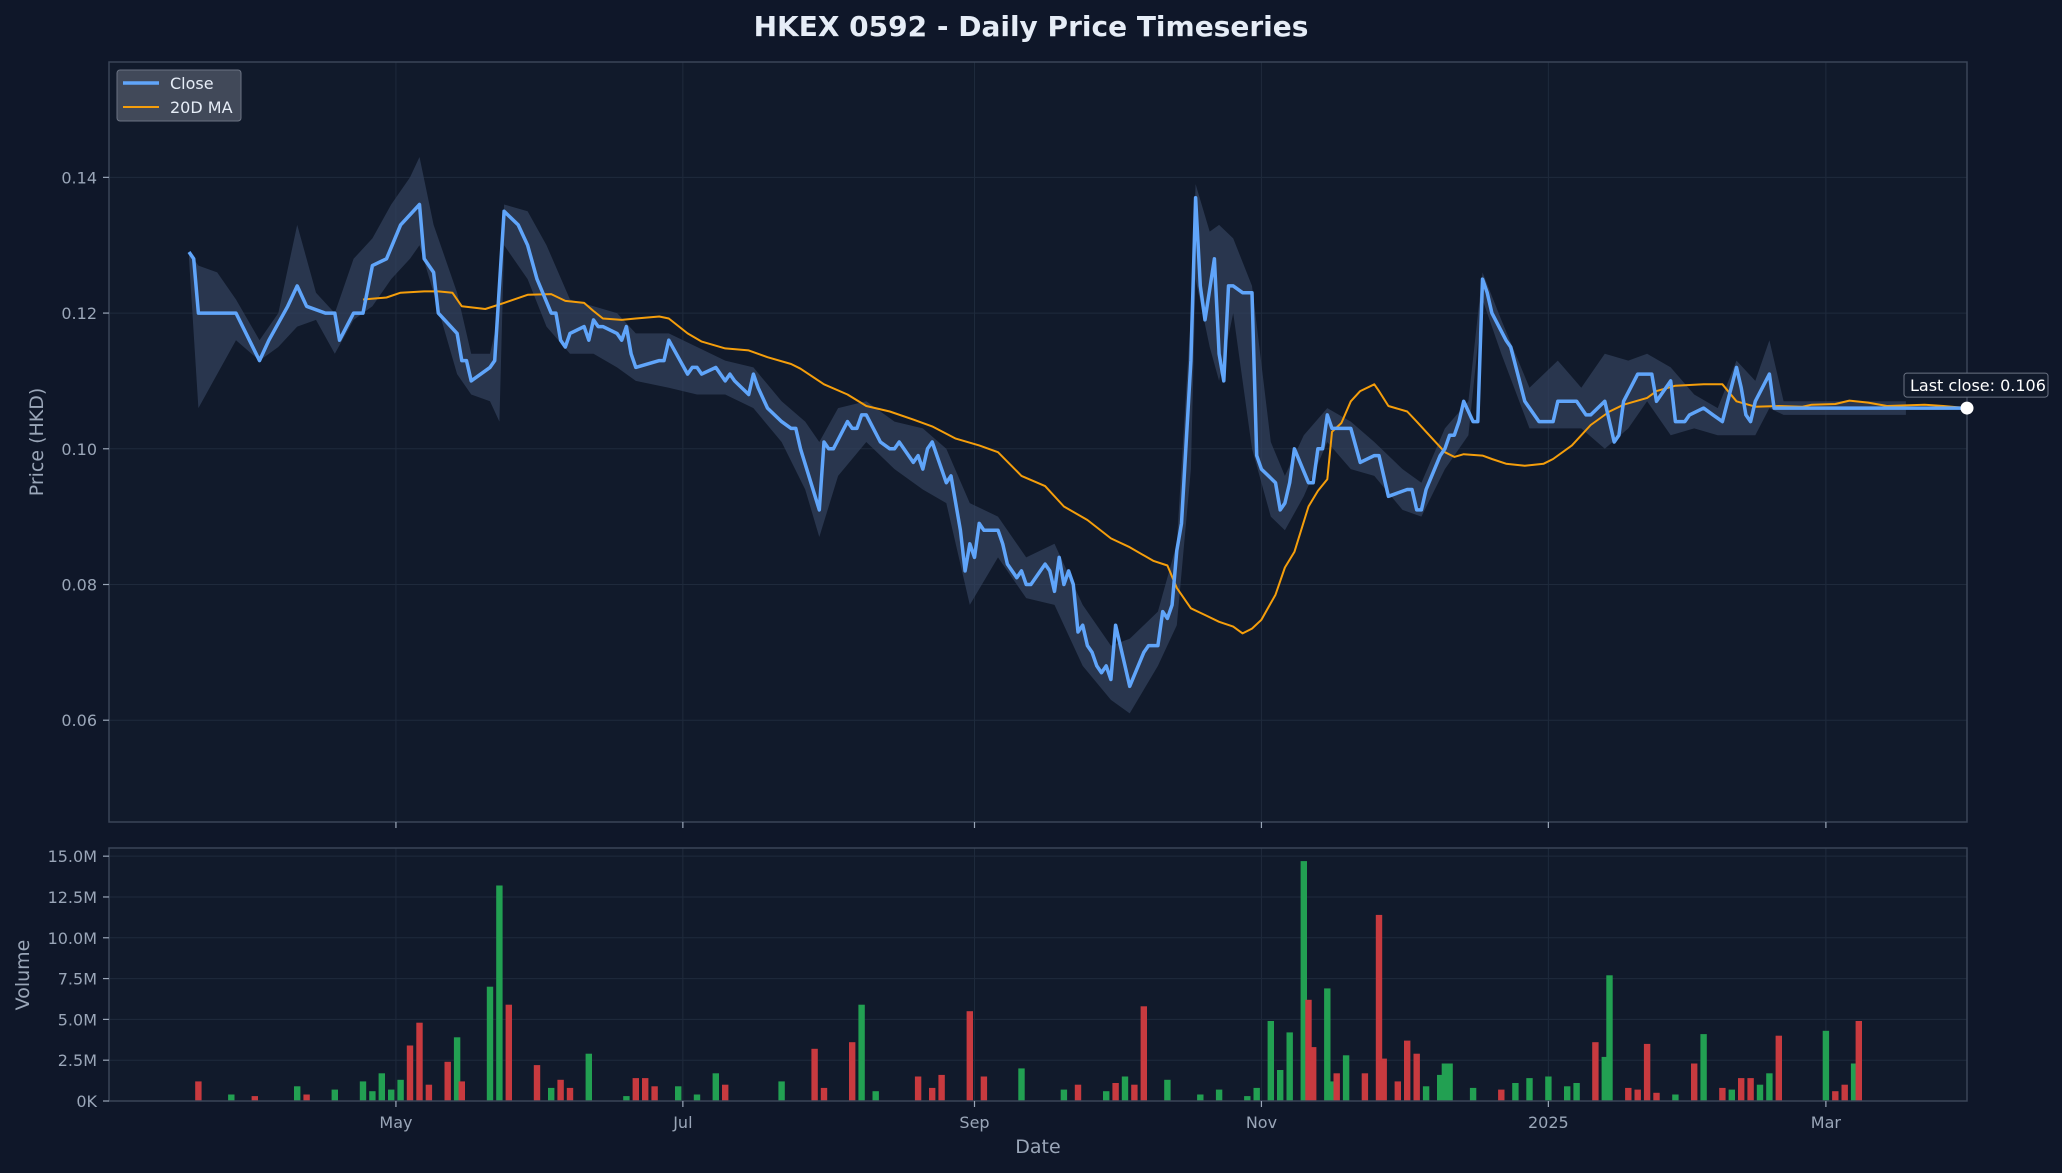 This screenshot has height=1173, width=2062. Describe the element at coordinates (77, 1019) in the screenshot. I see `volume-y-tick-label: 5.0M` at that location.